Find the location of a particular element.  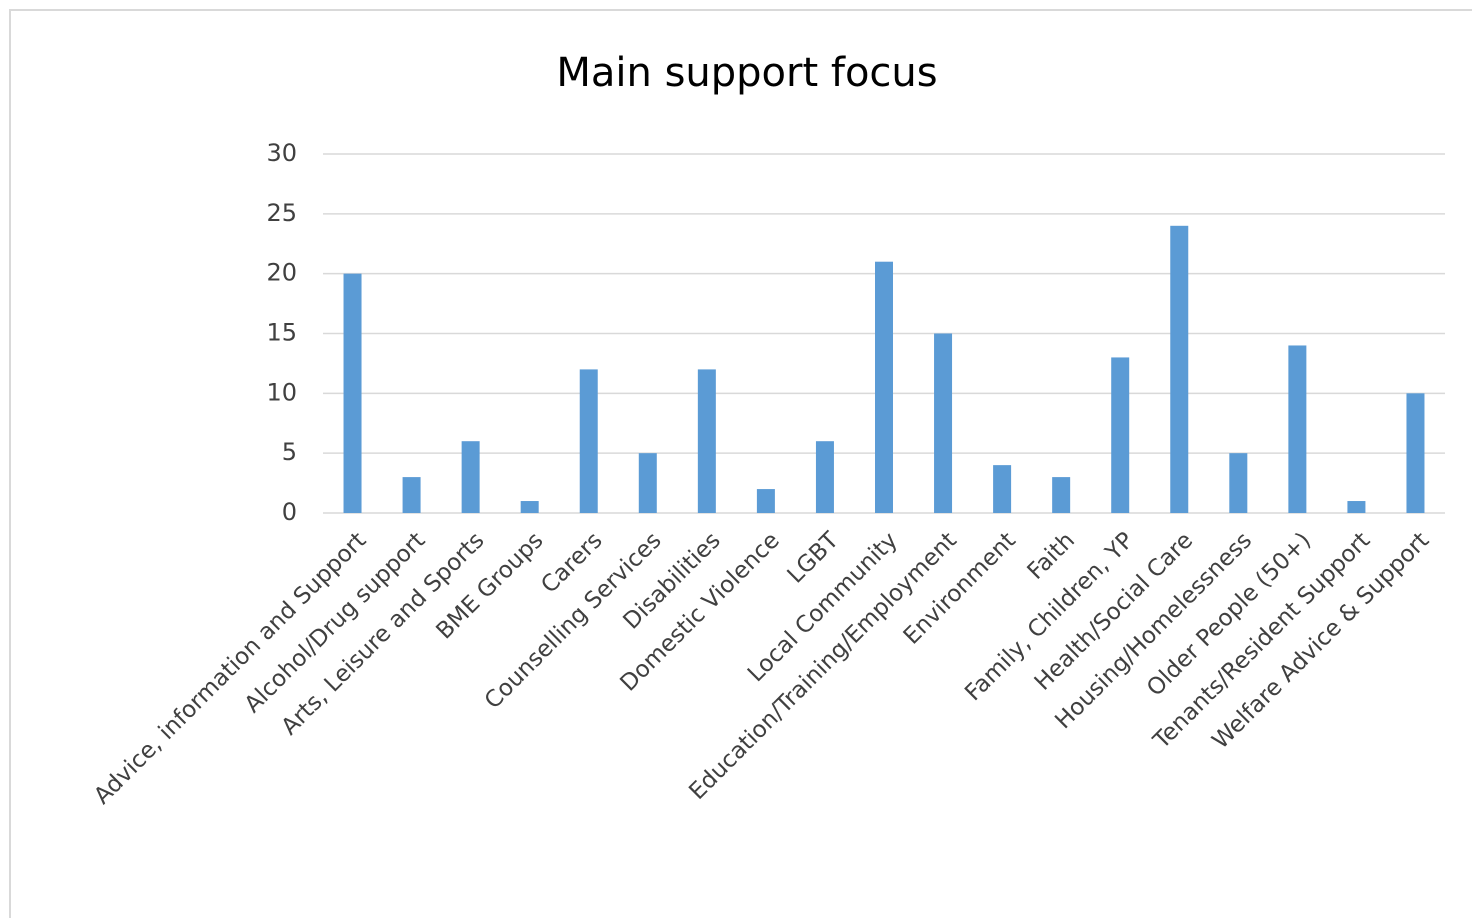

chart-title: Main support focus is located at coordinates (746, 73).